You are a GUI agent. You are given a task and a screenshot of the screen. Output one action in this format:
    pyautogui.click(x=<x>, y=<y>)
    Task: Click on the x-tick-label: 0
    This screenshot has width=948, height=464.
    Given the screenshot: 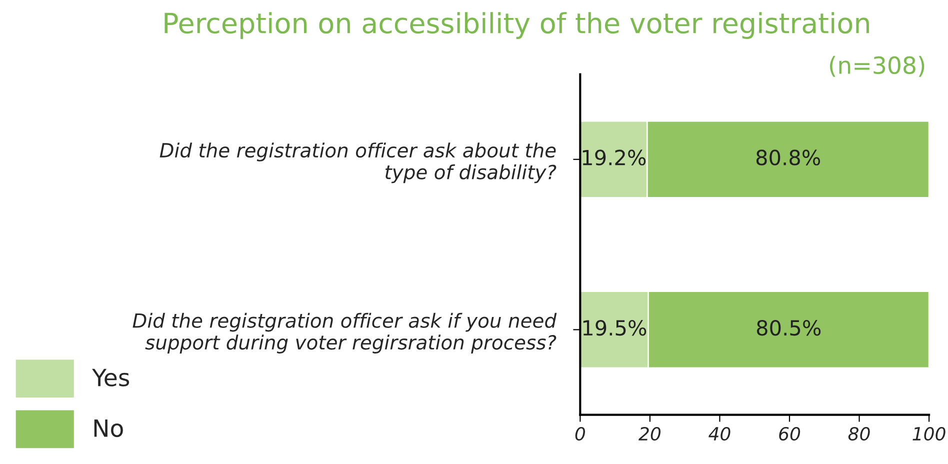 What is the action you would take?
    pyautogui.click(x=580, y=433)
    